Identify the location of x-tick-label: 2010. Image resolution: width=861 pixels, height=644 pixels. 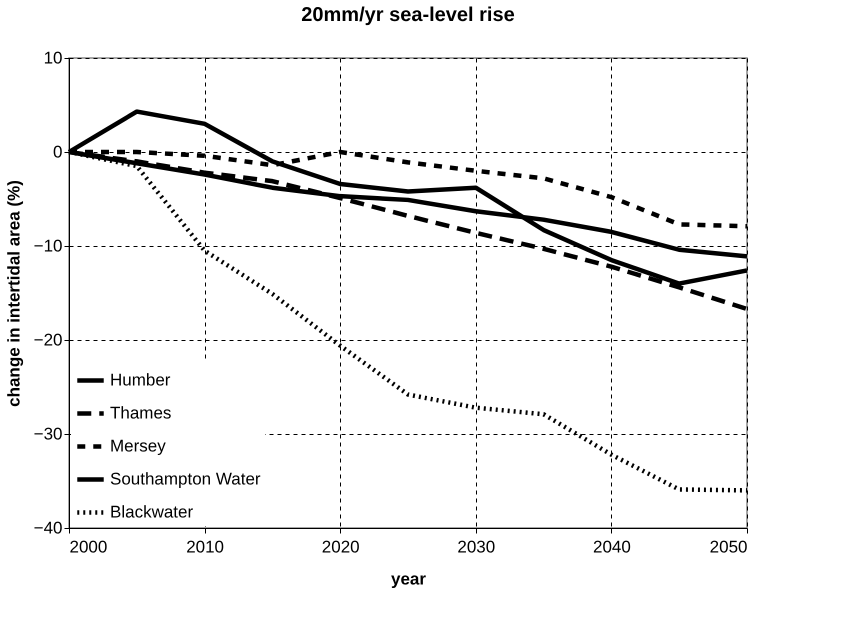
(205, 547).